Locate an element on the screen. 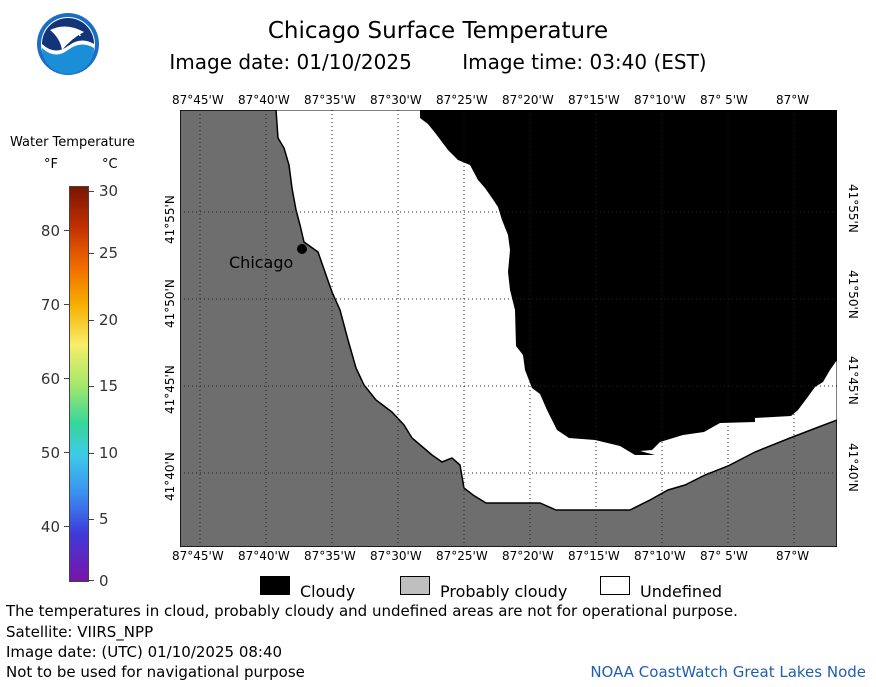  lon-label-bottom: 87°W is located at coordinates (793, 556).